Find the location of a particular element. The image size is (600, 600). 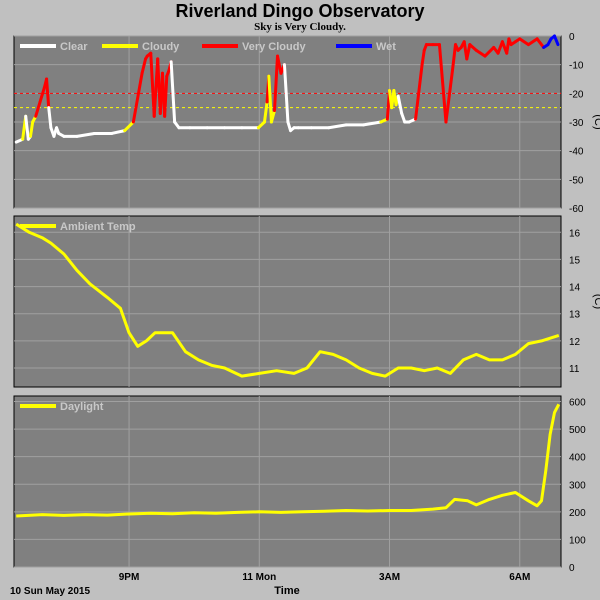

y-tick-label: 12 is located at coordinates (575, 342).